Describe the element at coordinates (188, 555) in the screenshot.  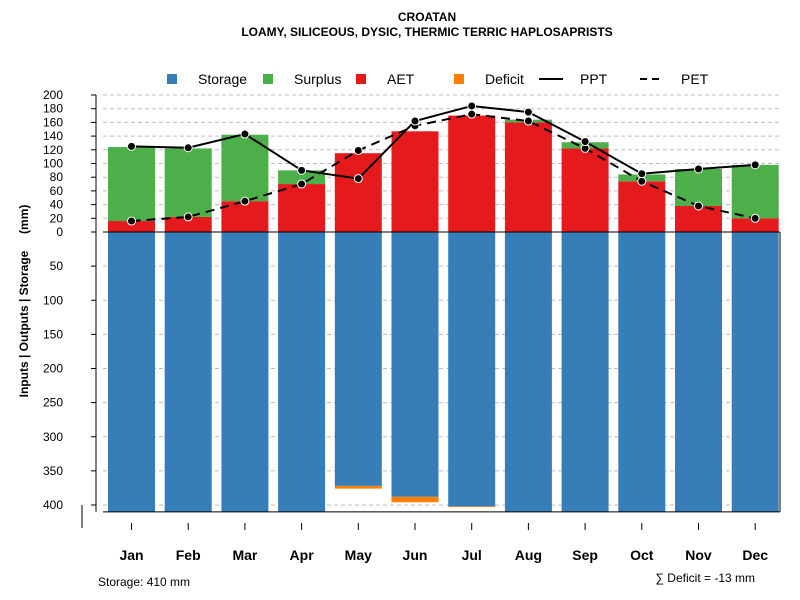
I see `x-tick-label-feb: Feb` at that location.